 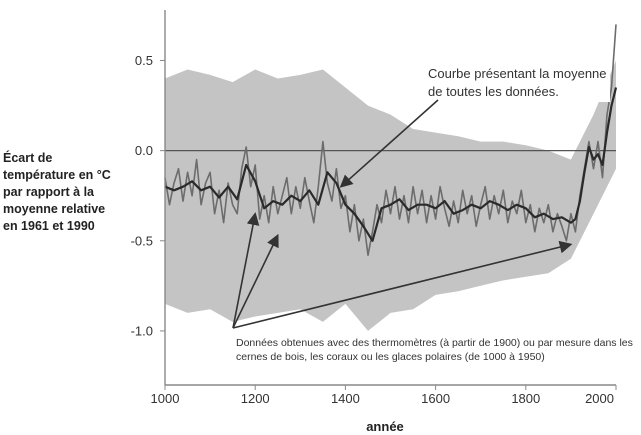 I want to click on x-tick-label: 1400, so click(x=345, y=398).